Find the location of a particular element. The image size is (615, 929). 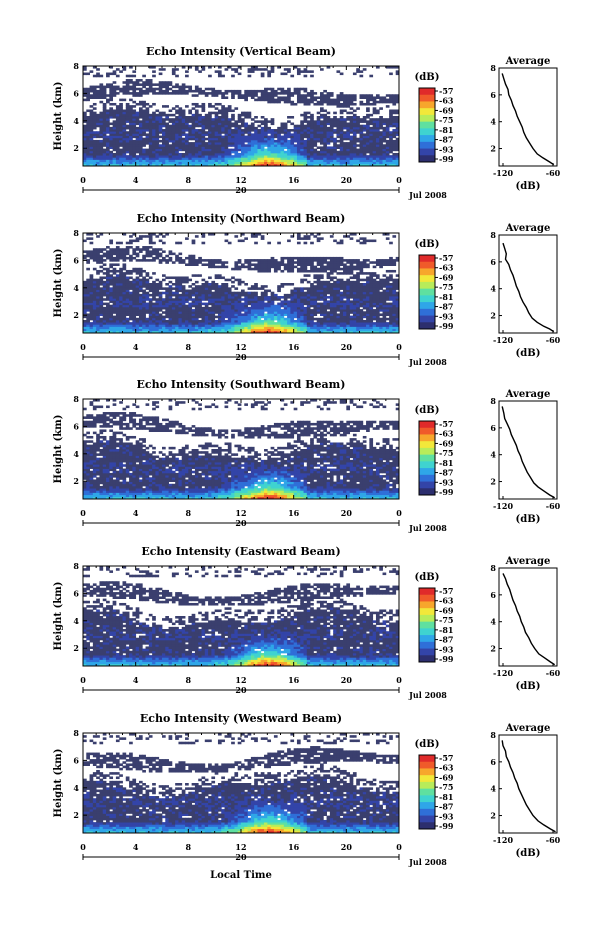

heatmap is located at coordinates (241, 116).